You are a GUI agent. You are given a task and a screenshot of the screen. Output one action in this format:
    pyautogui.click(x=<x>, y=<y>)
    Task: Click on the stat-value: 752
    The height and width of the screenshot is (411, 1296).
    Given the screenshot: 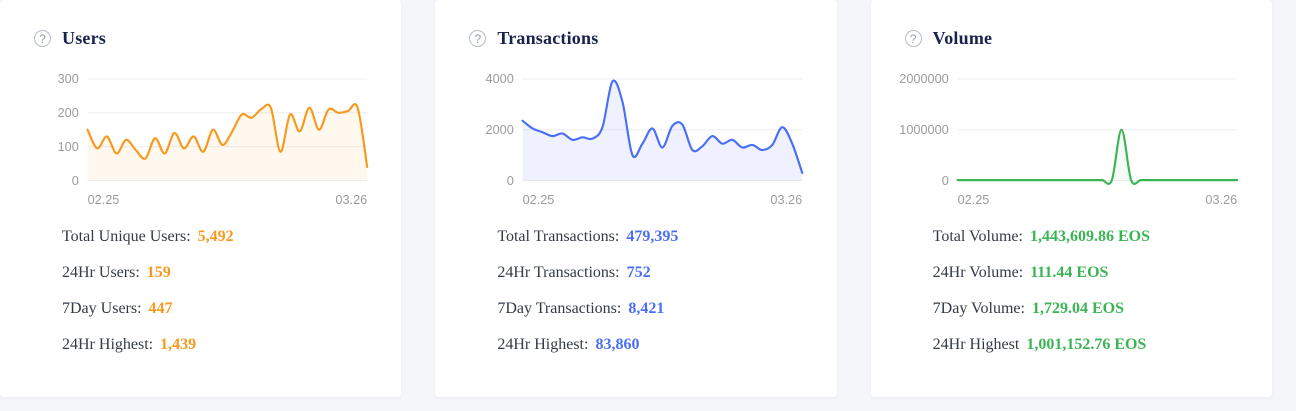 What is the action you would take?
    pyautogui.click(x=638, y=272)
    